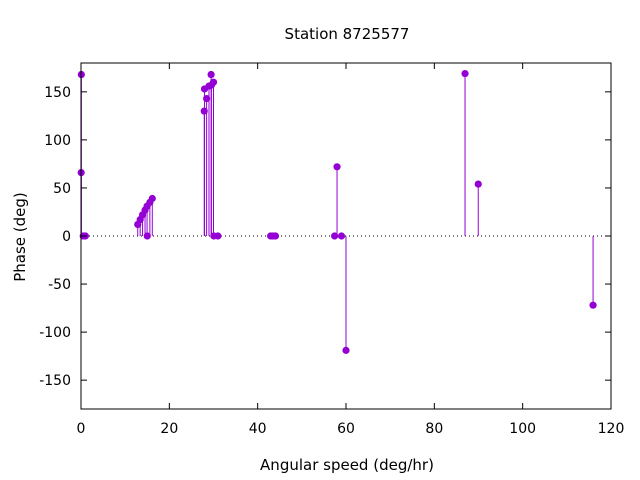 The height and width of the screenshot is (480, 640). What do you see at coordinates (55, 381) in the screenshot?
I see `y-tick-label: -150` at bounding box center [55, 381].